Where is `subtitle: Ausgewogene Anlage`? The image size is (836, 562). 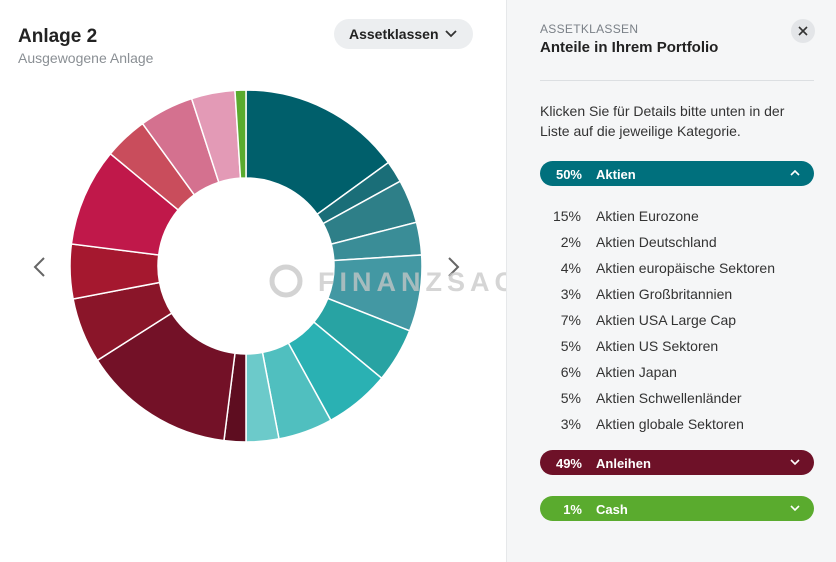 subtitle: Ausgewogene Anlage is located at coordinates (86, 58).